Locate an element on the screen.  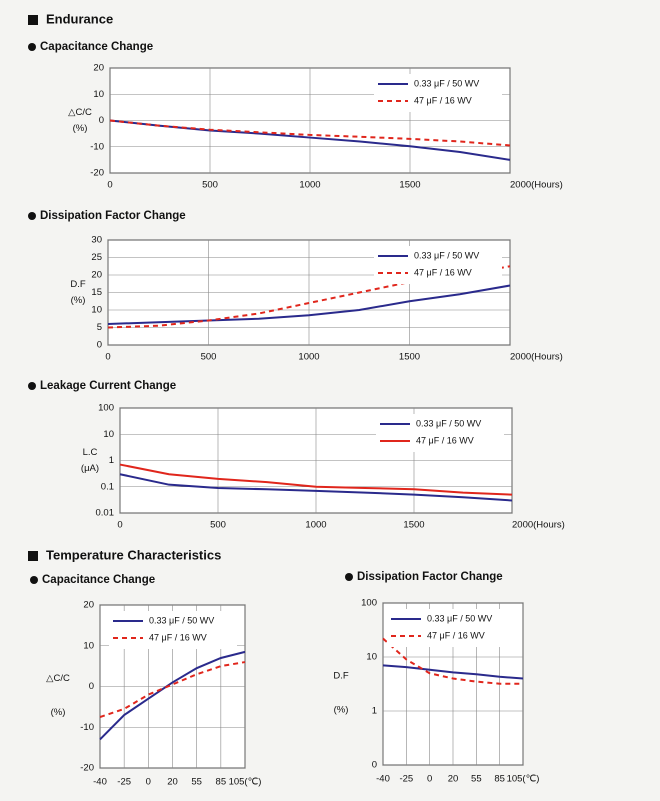
y-tick-label: 25 is located at coordinates (96, 257).